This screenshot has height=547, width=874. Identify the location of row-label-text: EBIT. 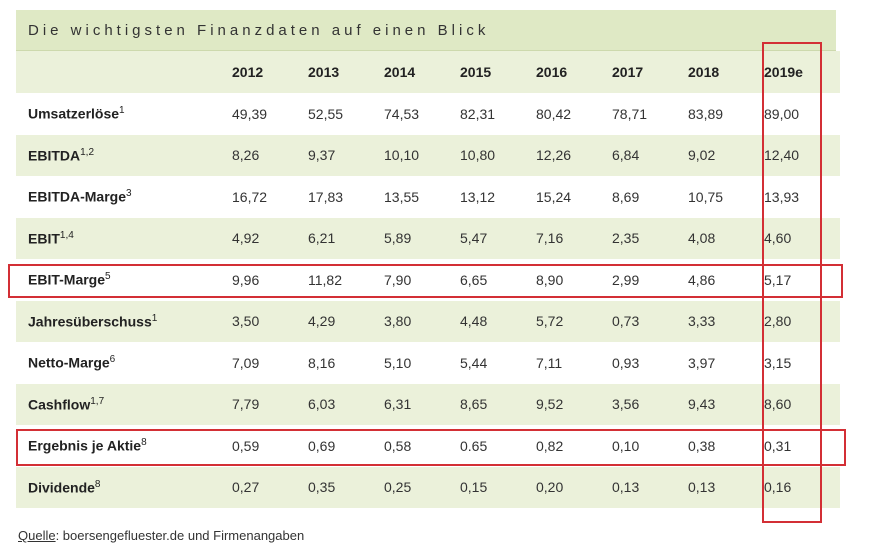
(44, 238).